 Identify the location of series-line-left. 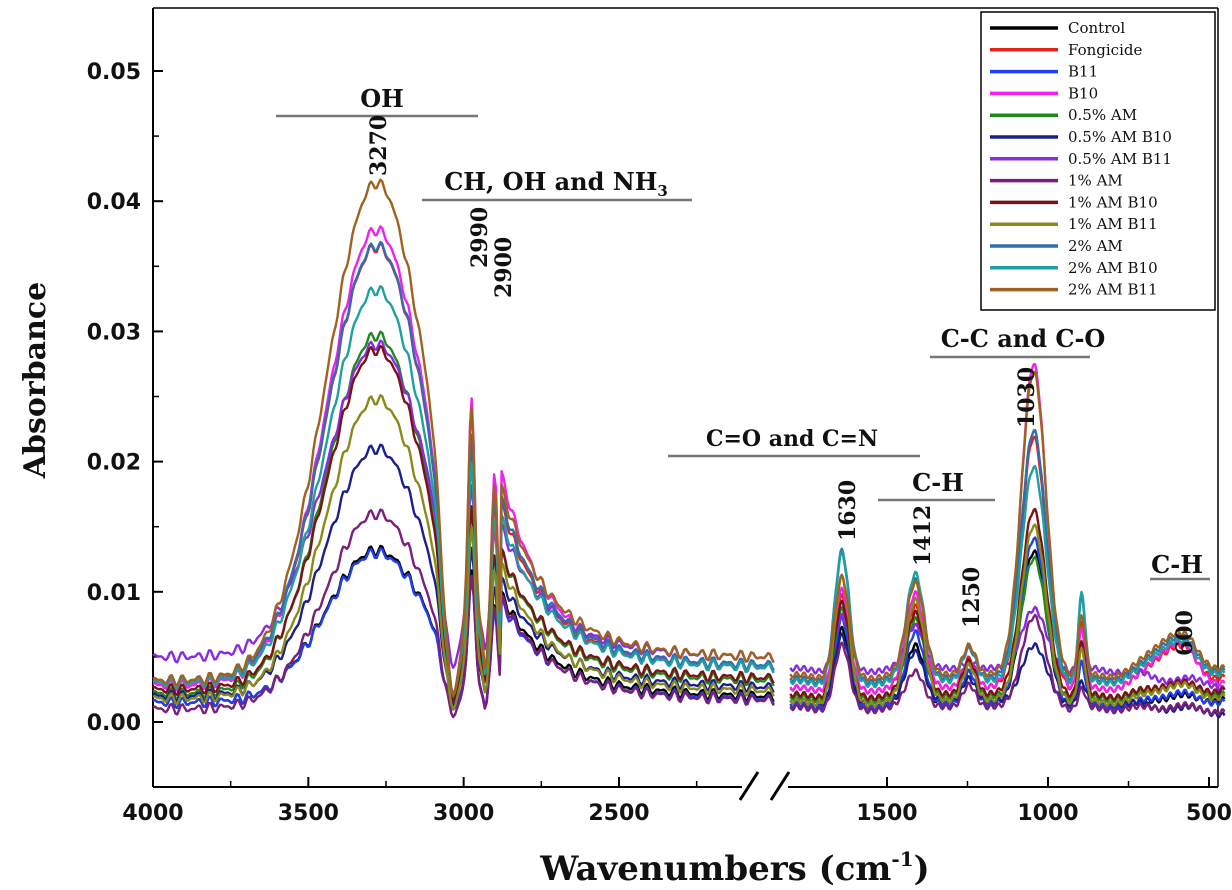
(463, 613).